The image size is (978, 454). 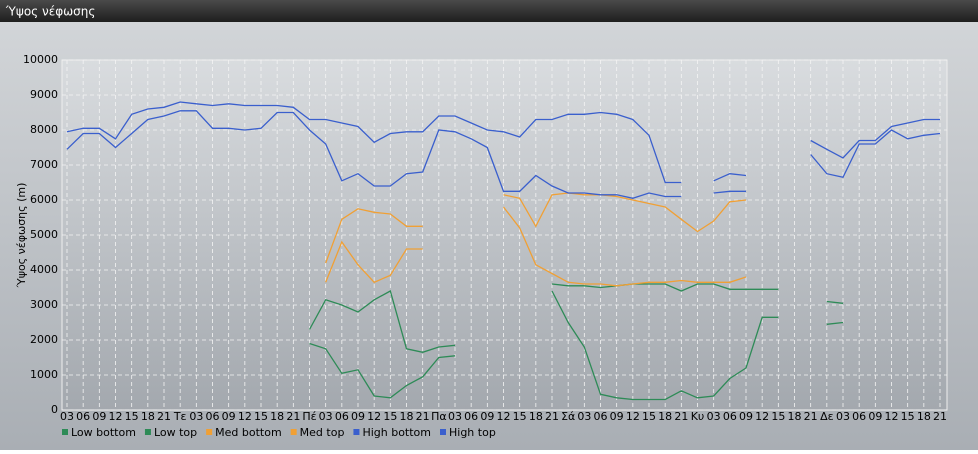 I want to click on legend-label: Med bottom, so click(x=248, y=432).